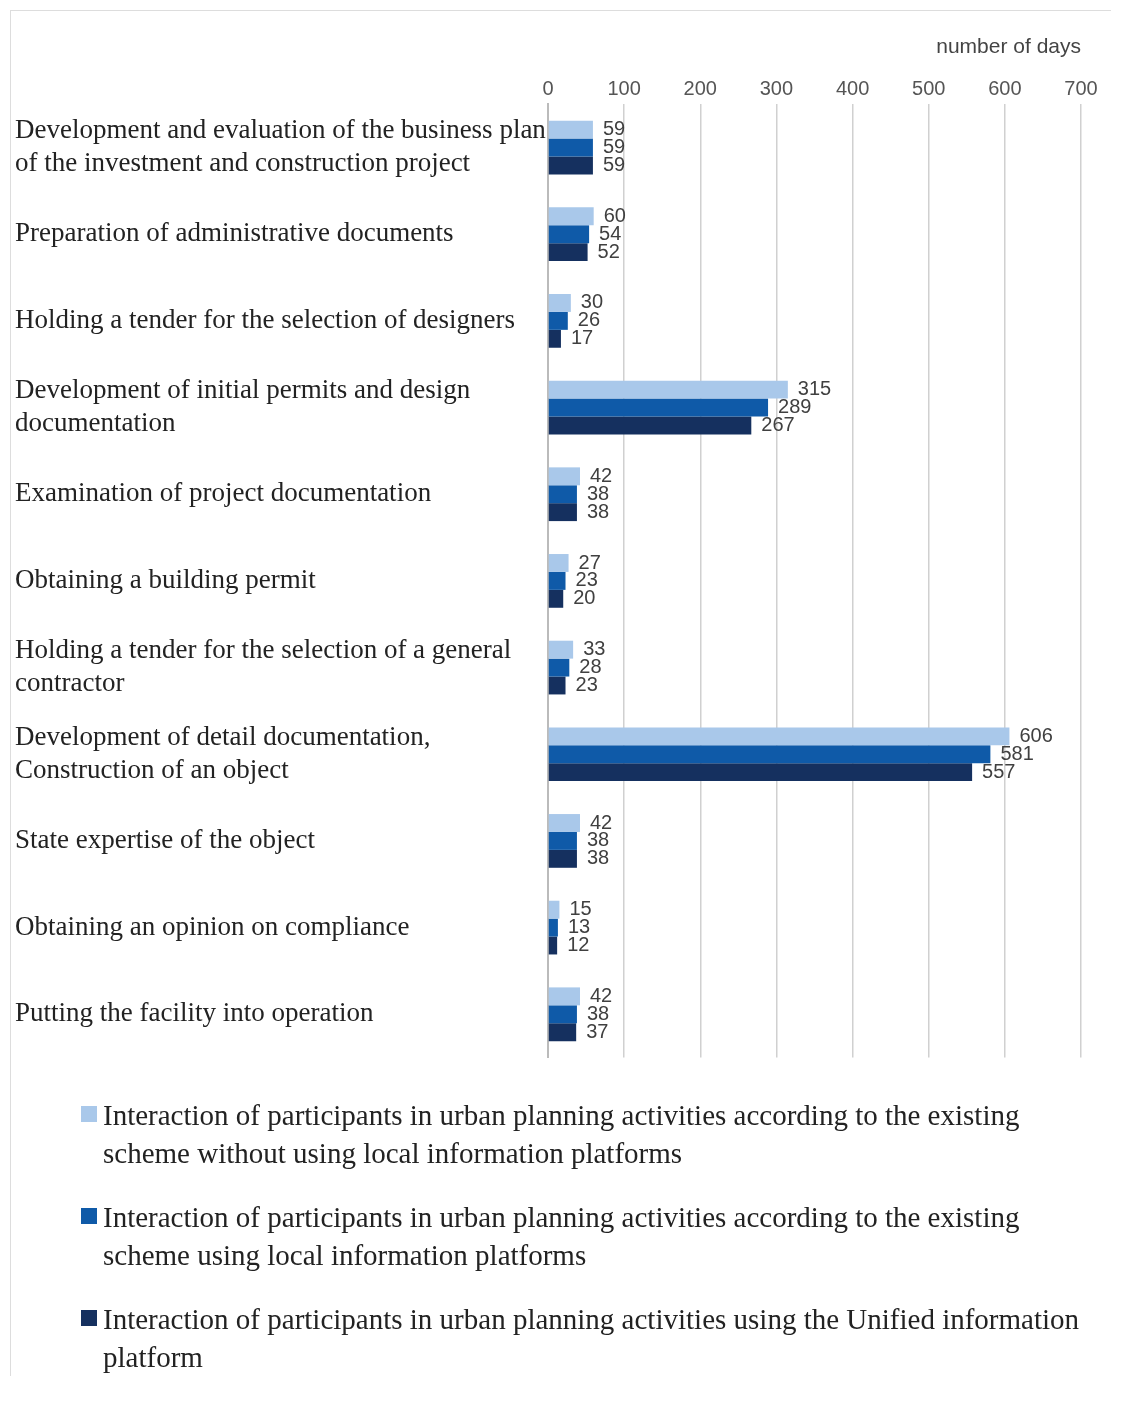  I want to click on x-tick-label: 500, so click(929, 87).